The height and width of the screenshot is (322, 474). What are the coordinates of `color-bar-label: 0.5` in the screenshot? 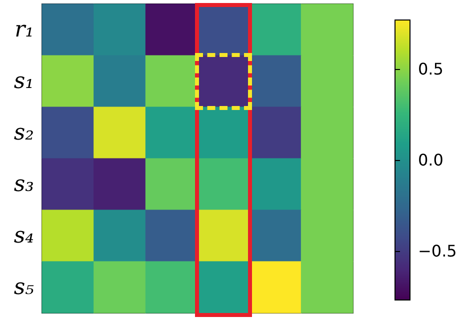 It's located at (431, 69).